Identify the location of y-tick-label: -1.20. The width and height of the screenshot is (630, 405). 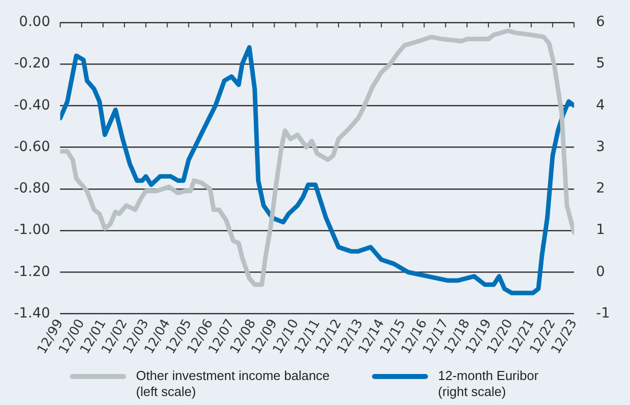
(32, 272).